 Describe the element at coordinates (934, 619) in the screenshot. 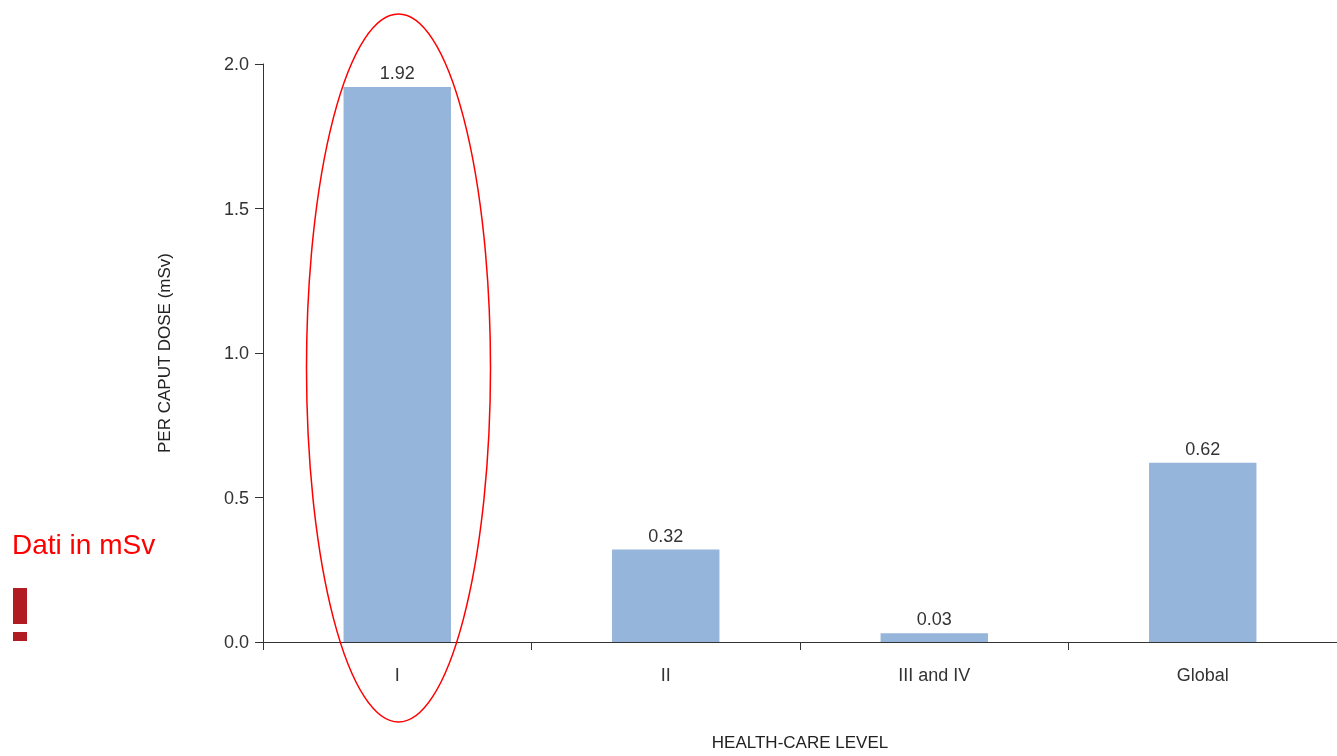

I see `data-label: 0.03` at that location.